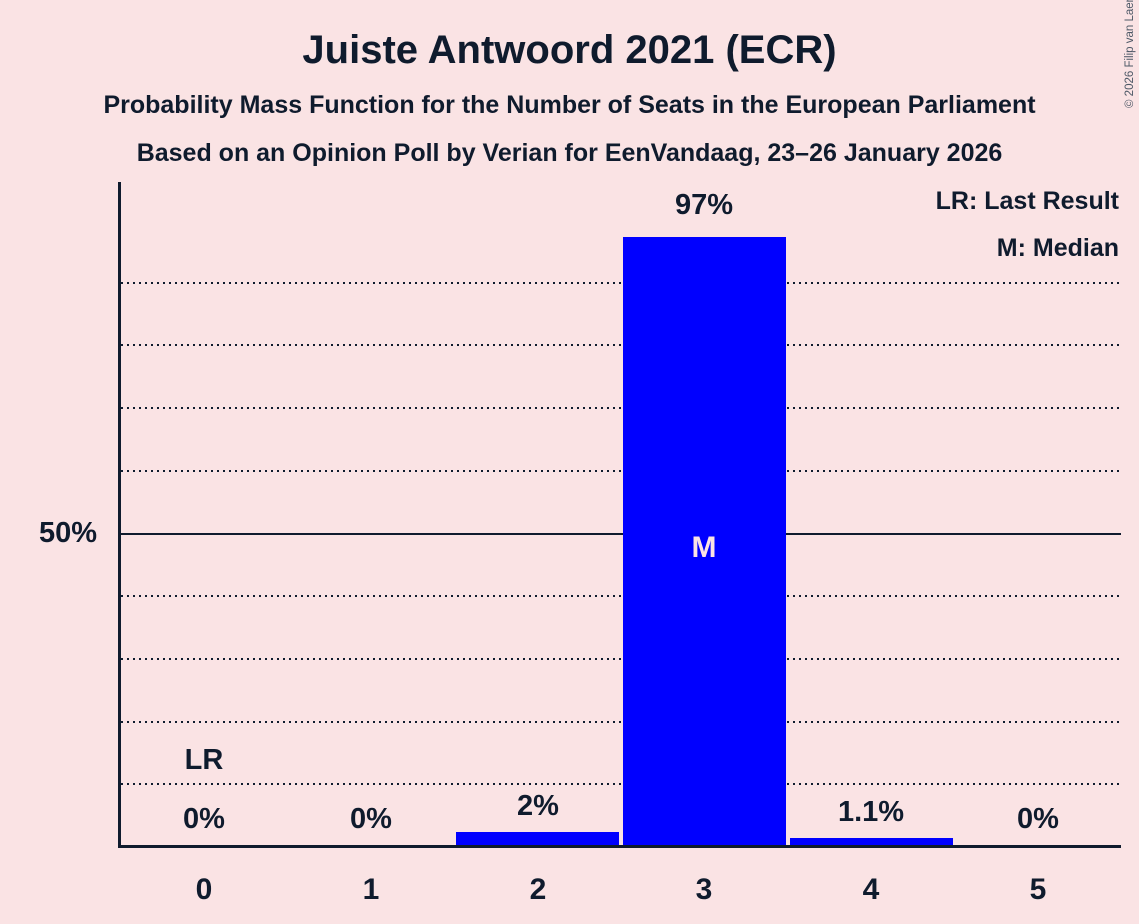 The width and height of the screenshot is (1139, 924). Describe the element at coordinates (204, 819) in the screenshot. I see `bar-value-label-seats-0: 0%` at that location.